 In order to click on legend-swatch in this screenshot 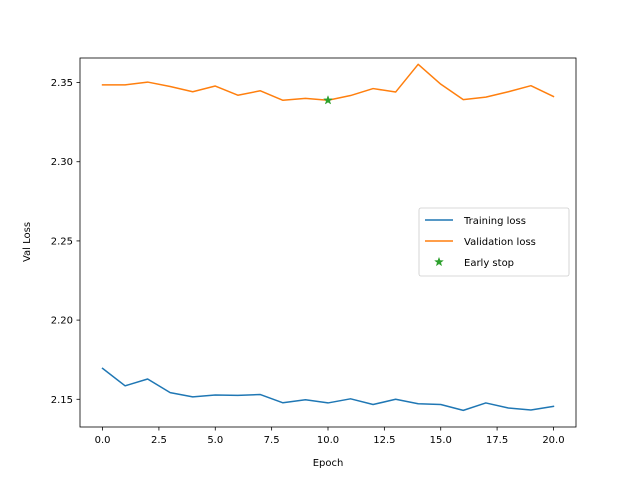, I will do `click(439, 261)`.